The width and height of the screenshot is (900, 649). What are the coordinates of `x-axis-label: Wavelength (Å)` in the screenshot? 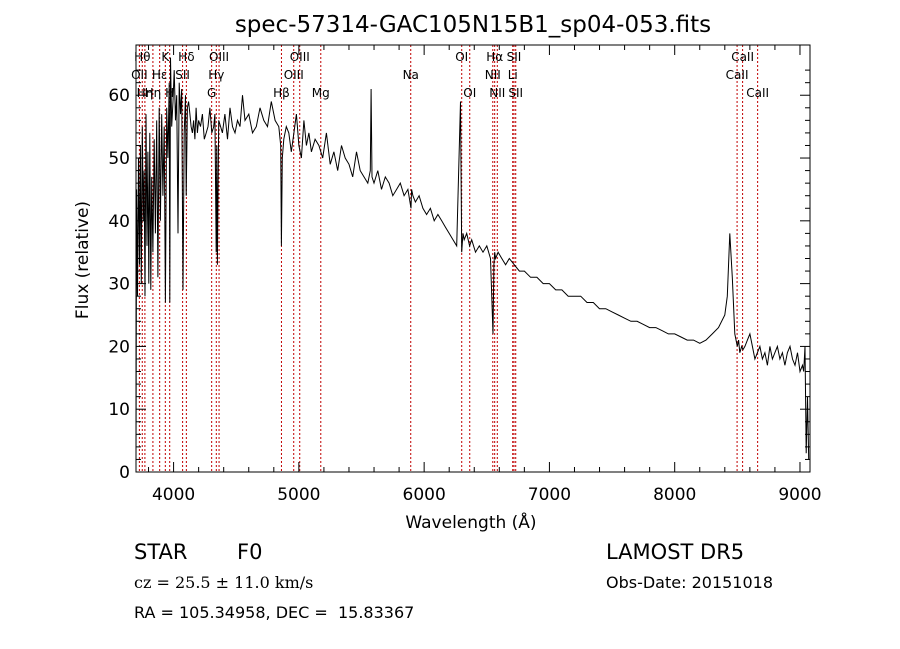 It's located at (470, 522).